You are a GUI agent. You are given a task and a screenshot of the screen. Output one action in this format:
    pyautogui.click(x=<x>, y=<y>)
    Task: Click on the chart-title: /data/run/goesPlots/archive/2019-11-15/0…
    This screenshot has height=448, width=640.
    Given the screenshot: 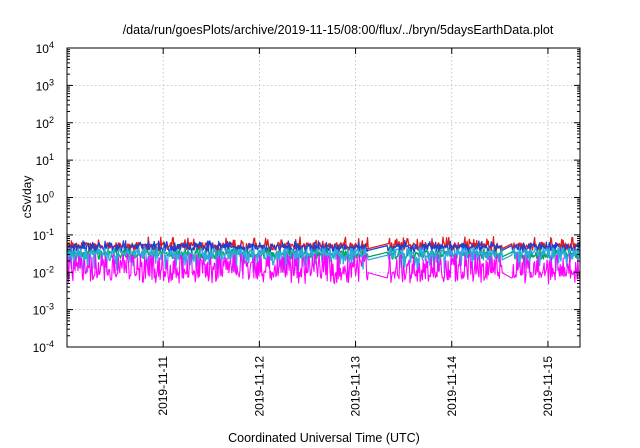 What is the action you would take?
    pyautogui.click(x=338, y=30)
    